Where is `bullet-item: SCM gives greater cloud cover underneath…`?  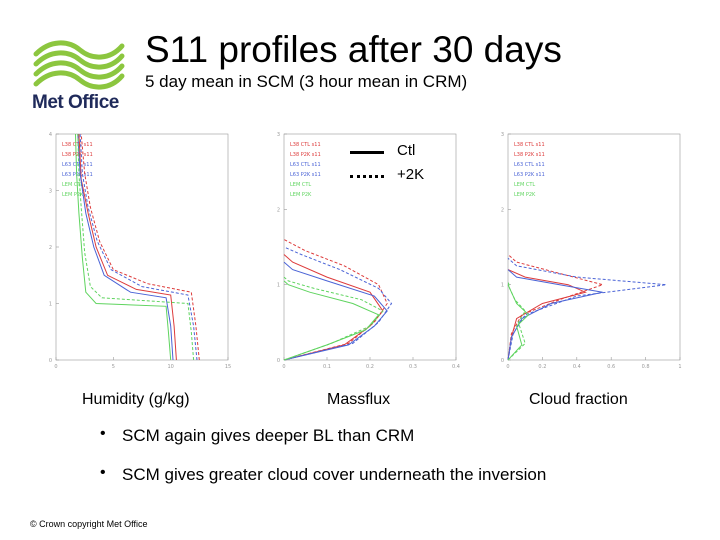
bullet-item: SCM gives greater cloud cover underneath… is located at coordinates (323, 474).